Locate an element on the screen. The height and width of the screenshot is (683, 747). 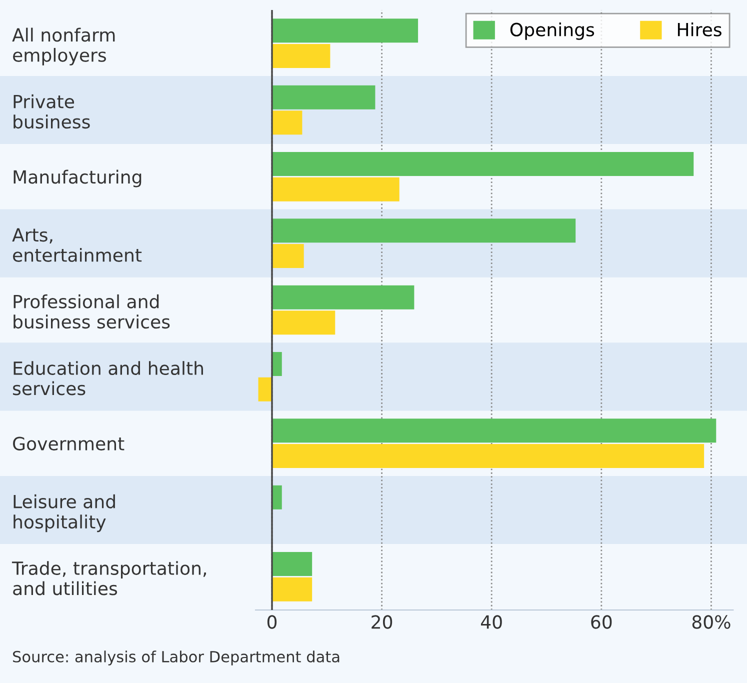
y-tick-label: All nonfarm employers is located at coordinates (63, 47).